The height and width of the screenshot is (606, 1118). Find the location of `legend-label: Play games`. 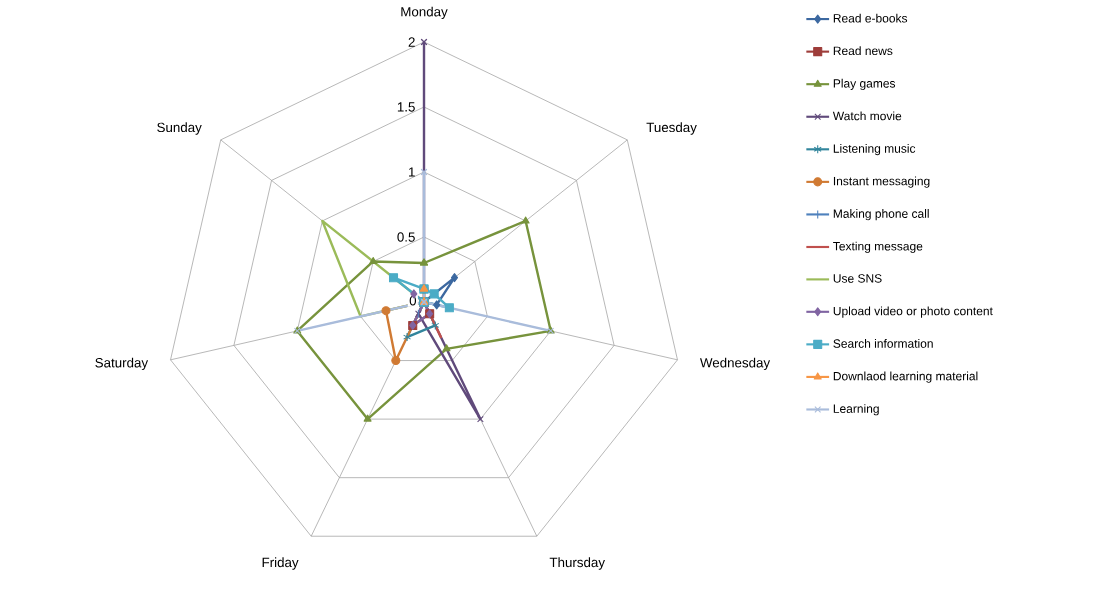

legend-label: Play games is located at coordinates (864, 84).